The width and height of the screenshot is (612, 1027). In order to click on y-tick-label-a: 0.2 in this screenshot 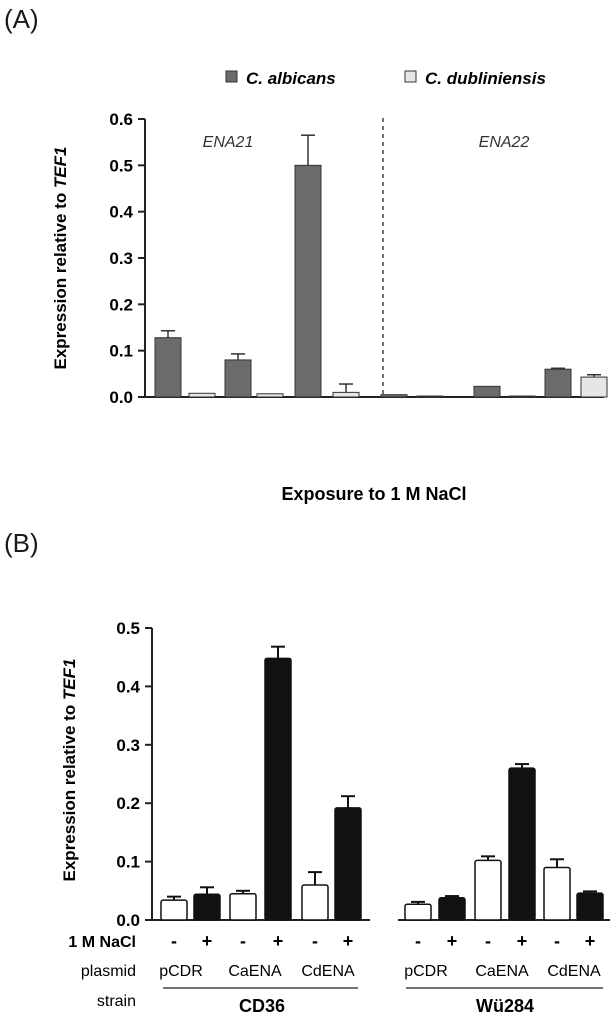, I will do `click(121, 304)`.